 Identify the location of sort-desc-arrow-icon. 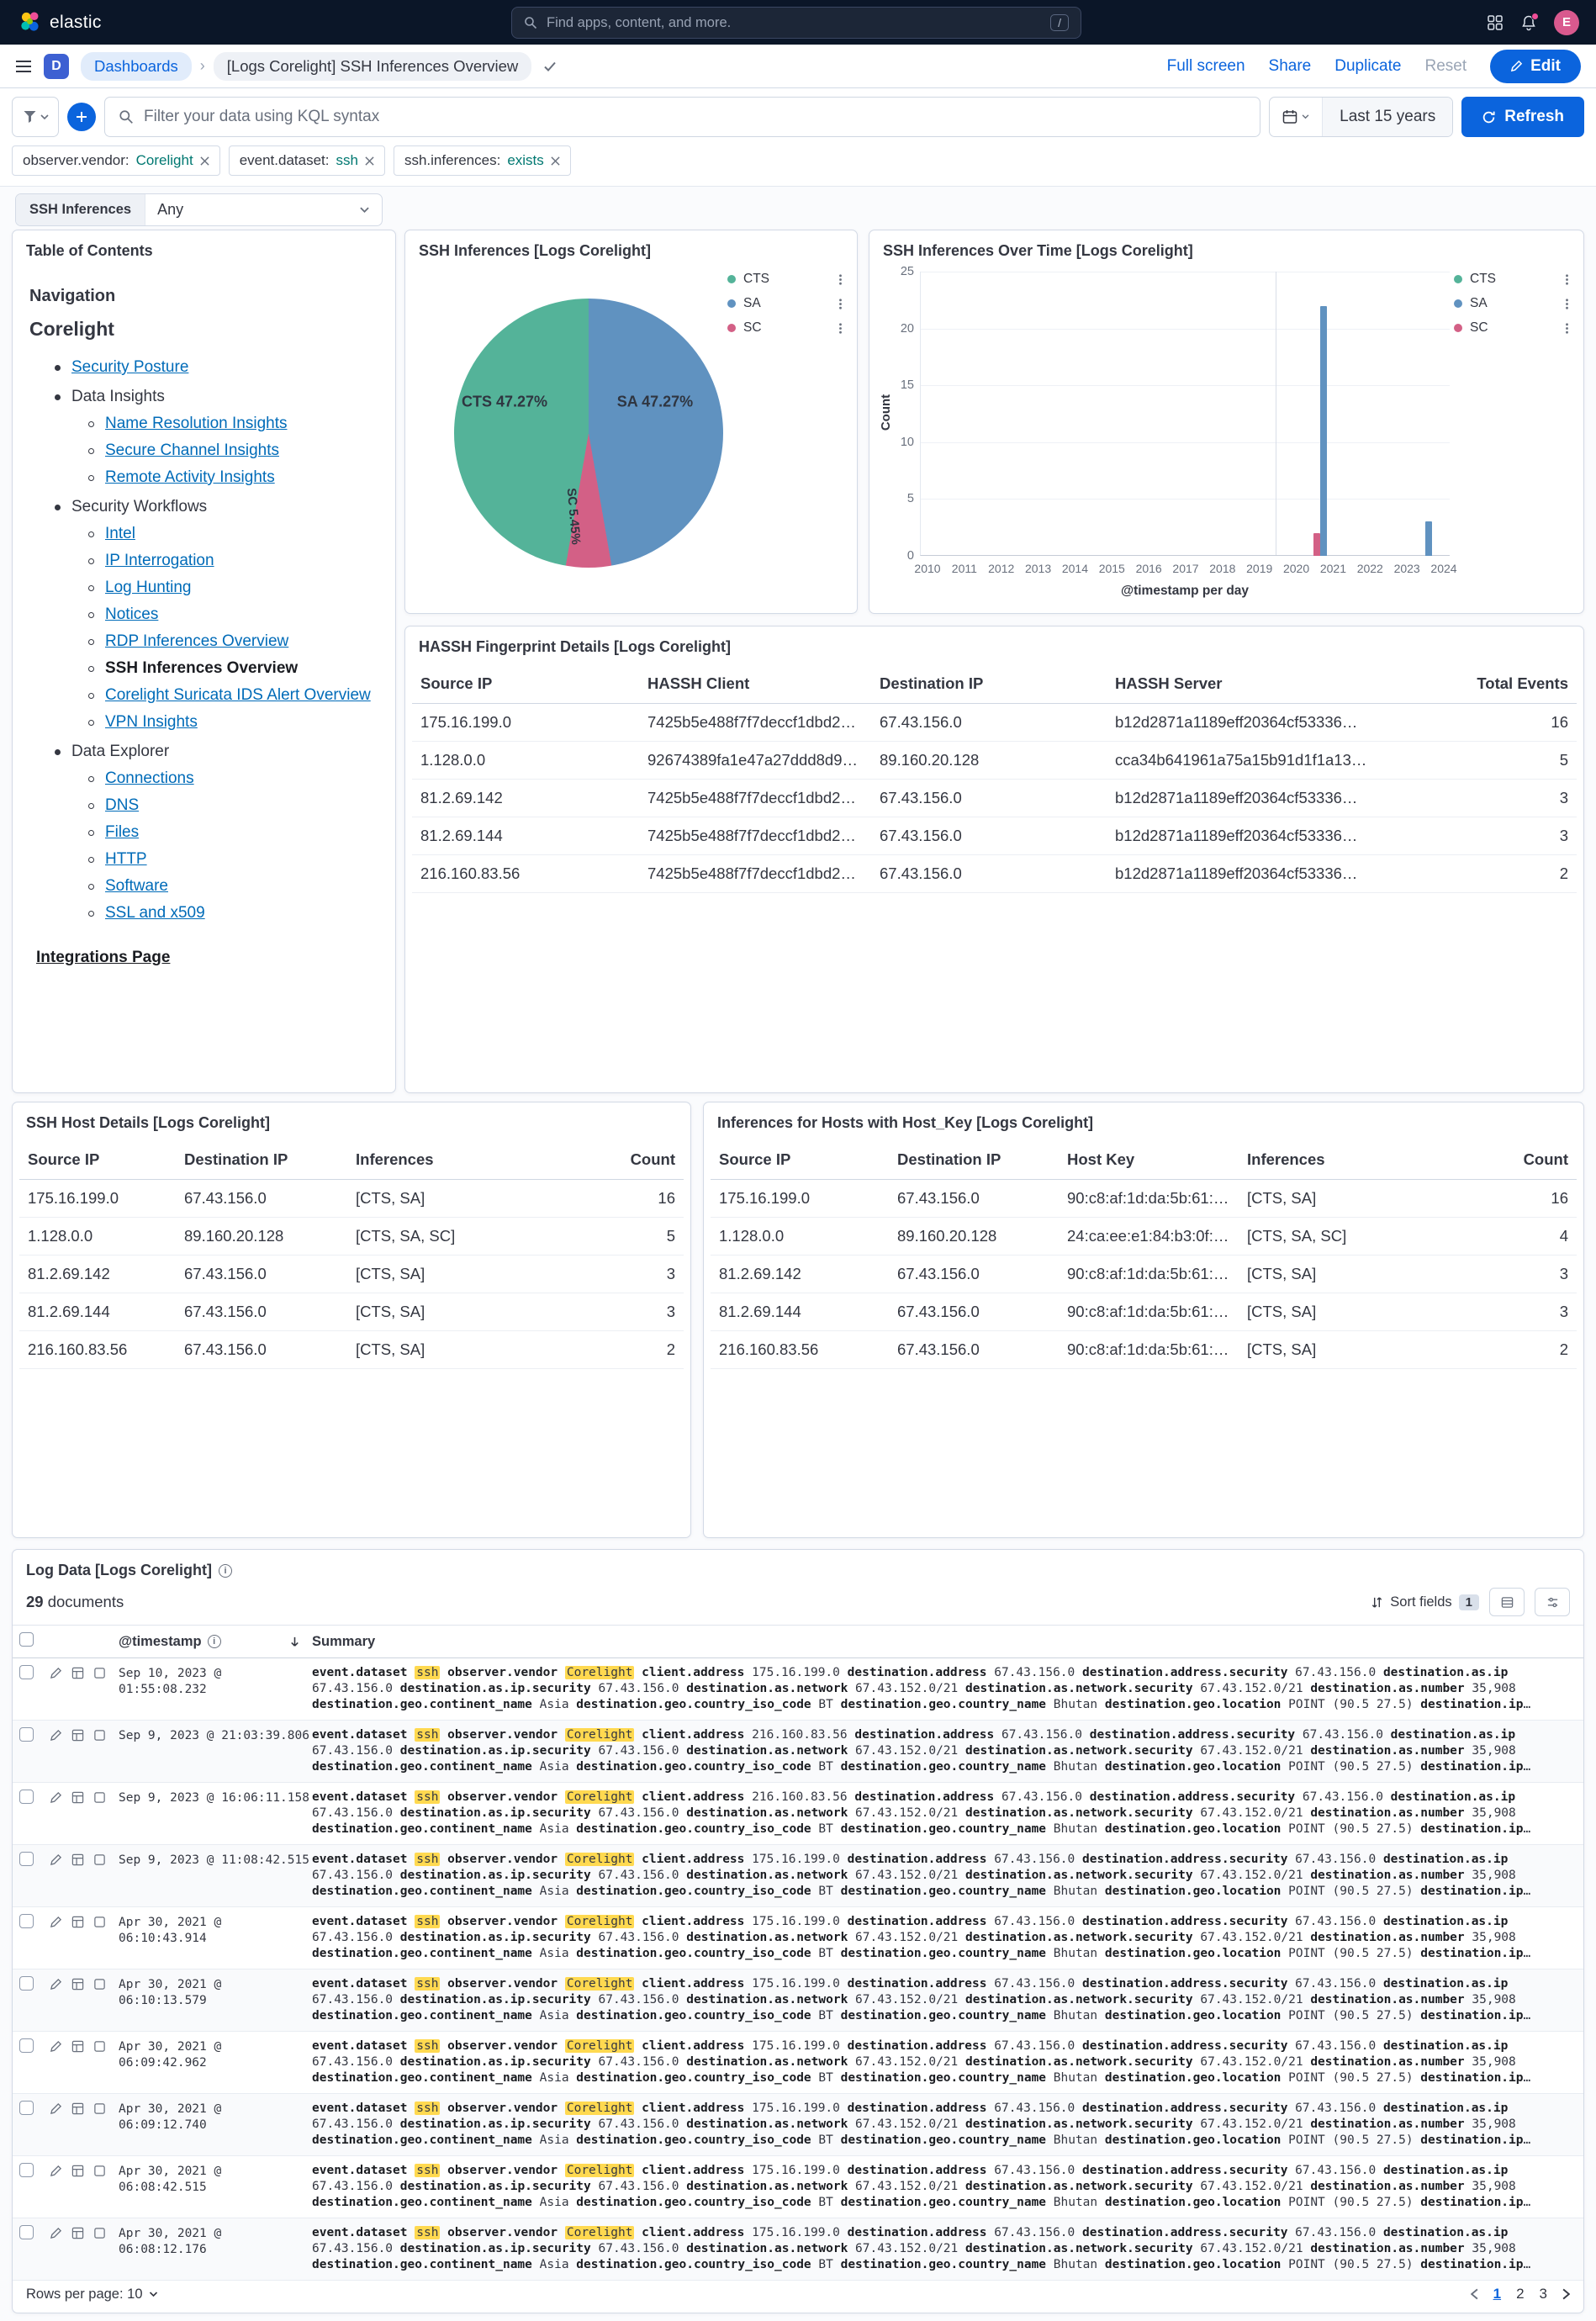
(294, 1641).